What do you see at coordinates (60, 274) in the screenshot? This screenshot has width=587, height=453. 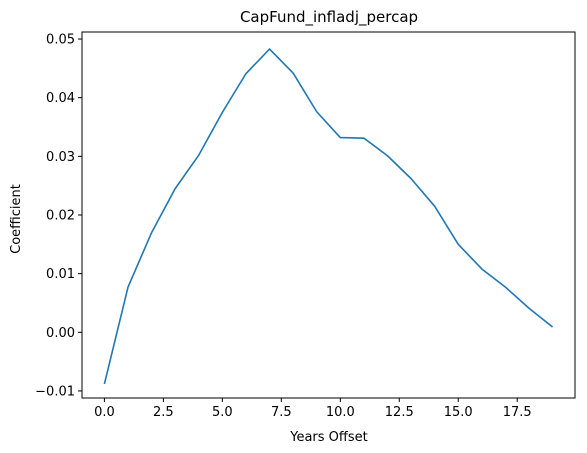 I see `y-tick-label: 0.01` at bounding box center [60, 274].